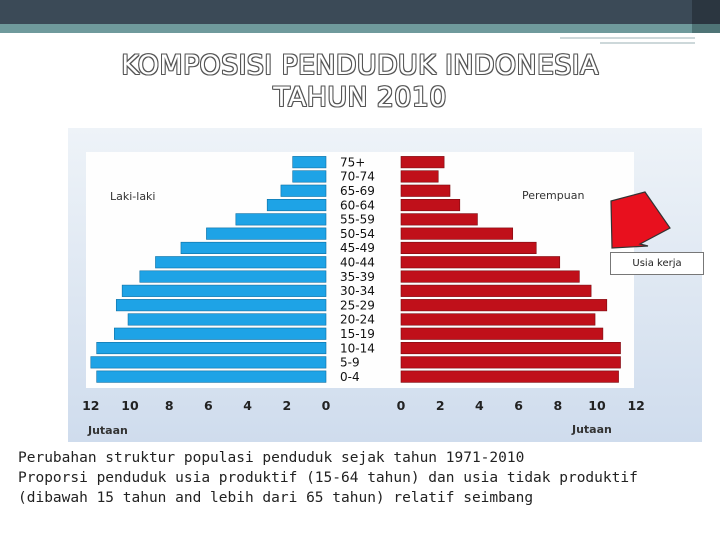 The width and height of the screenshot is (720, 540). Describe the element at coordinates (357, 177) in the screenshot. I see `age-label-70-74: 70-74` at that location.